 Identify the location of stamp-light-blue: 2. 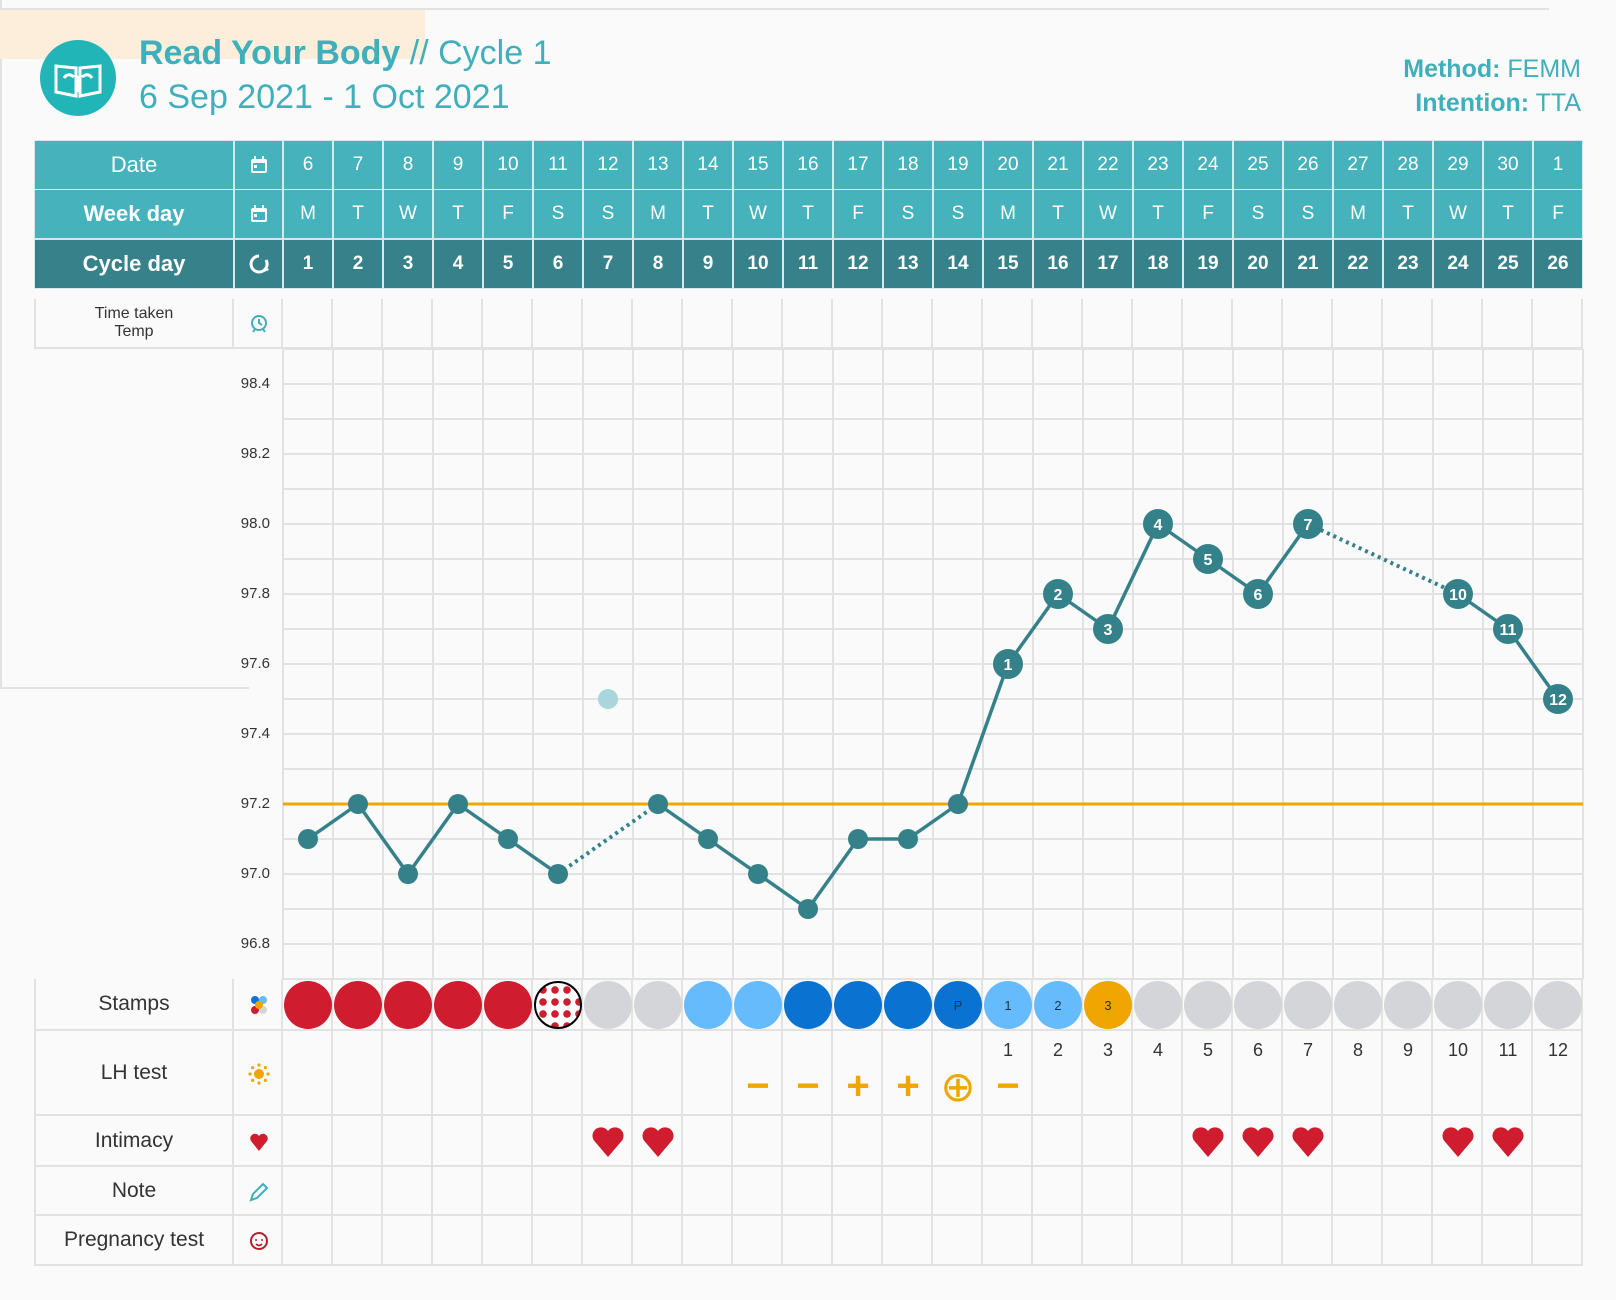
(1058, 1005).